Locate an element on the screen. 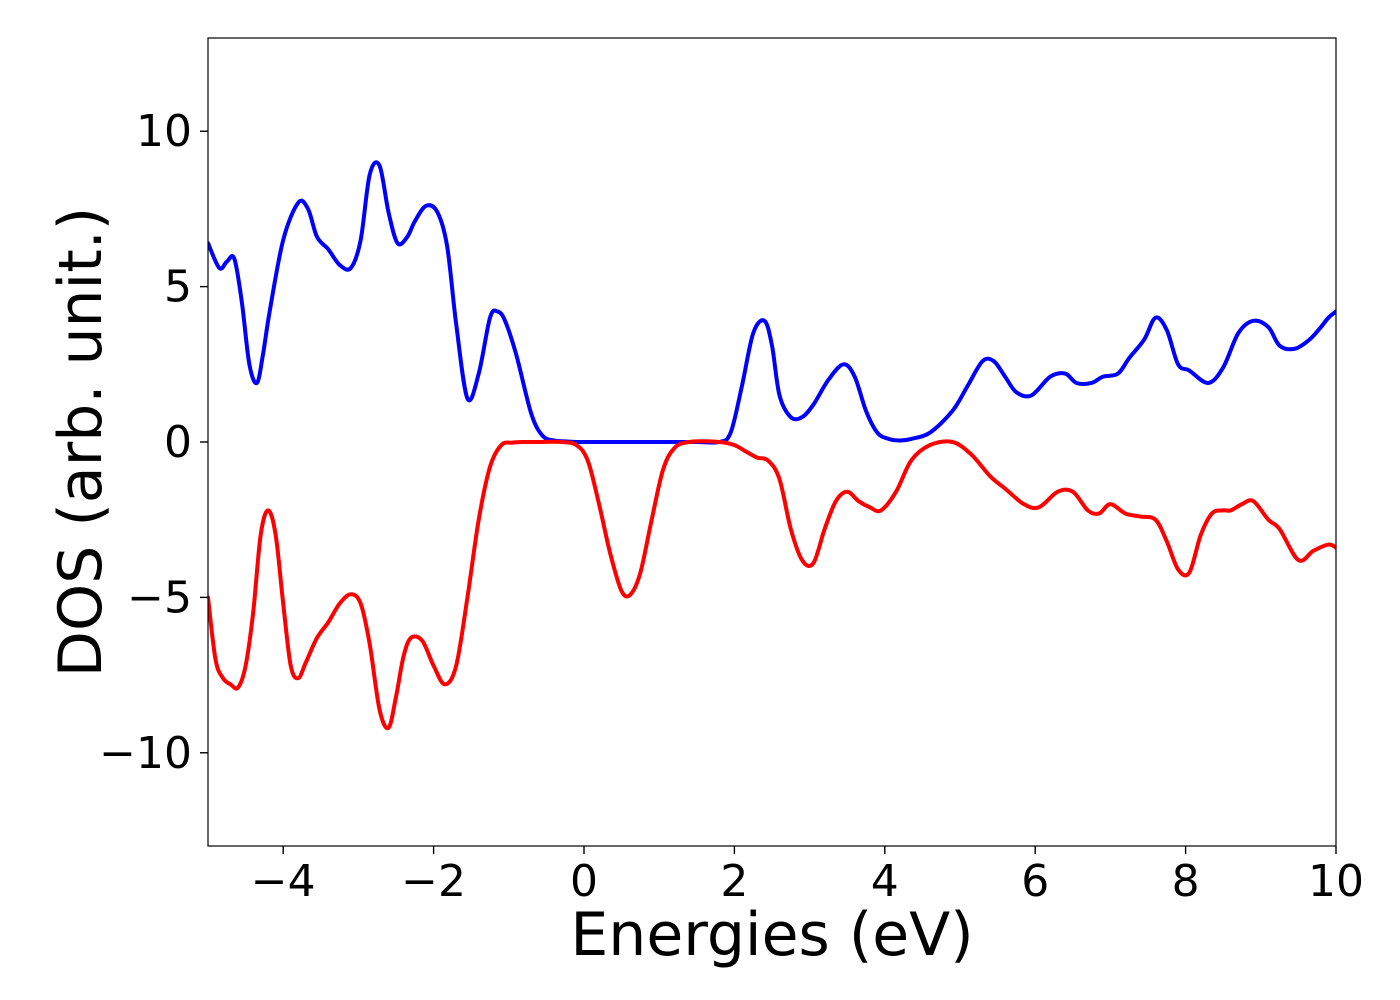 The height and width of the screenshot is (1000, 1400). y-tick-label: −10 is located at coordinates (145, 753).